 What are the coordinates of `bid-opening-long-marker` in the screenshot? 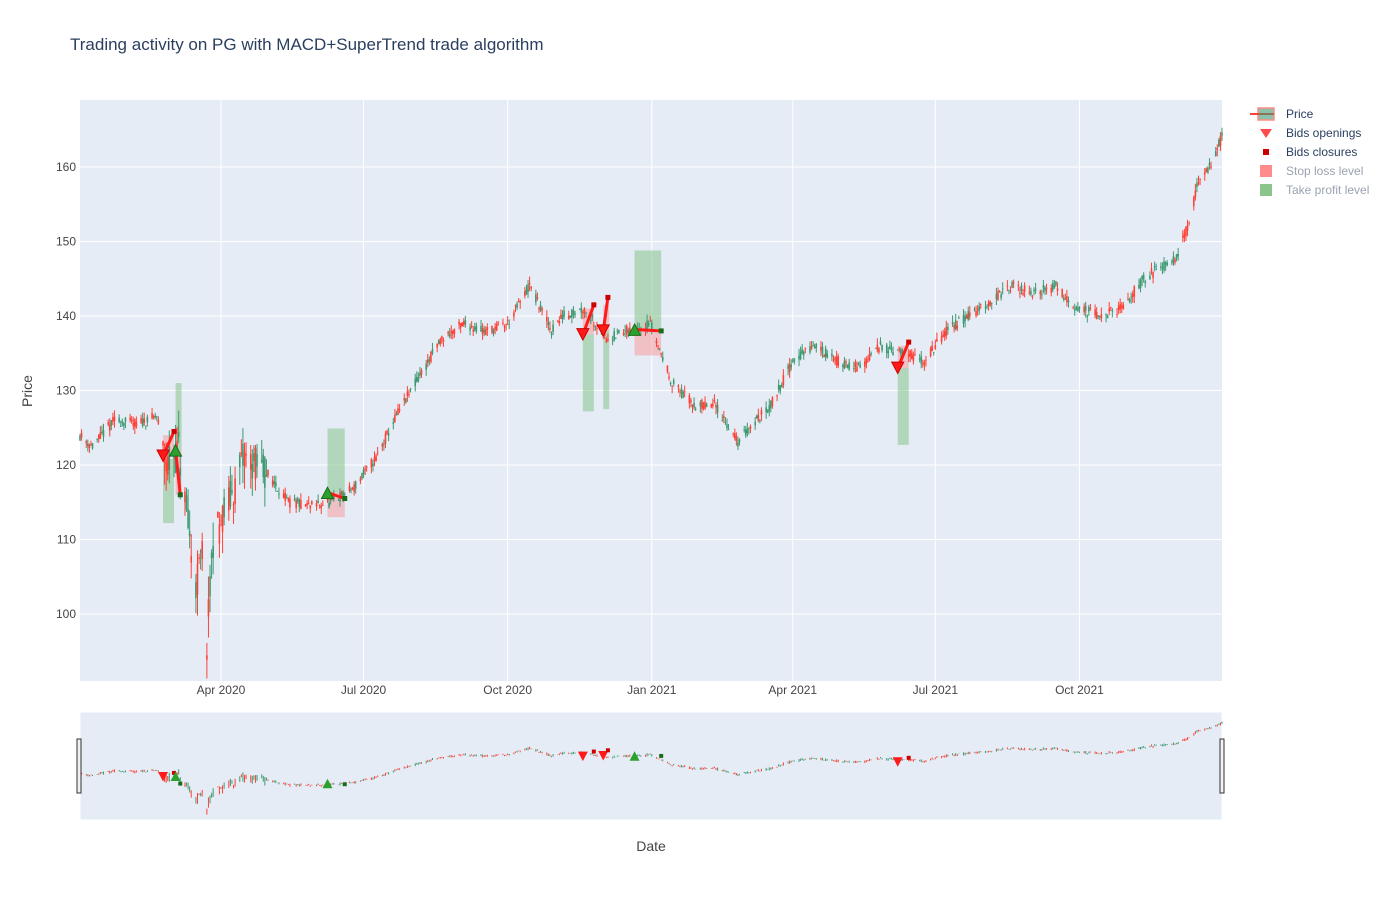 It's located at (327, 493).